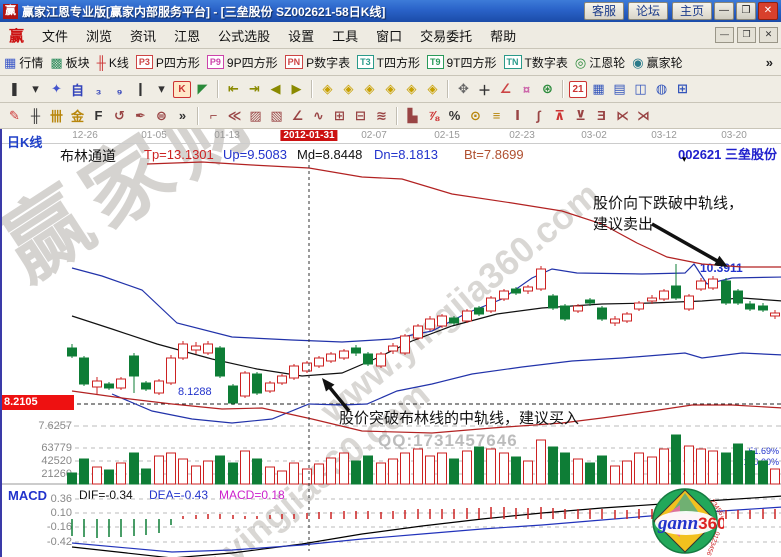  I want to click on close-button: ✕, so click(768, 11).